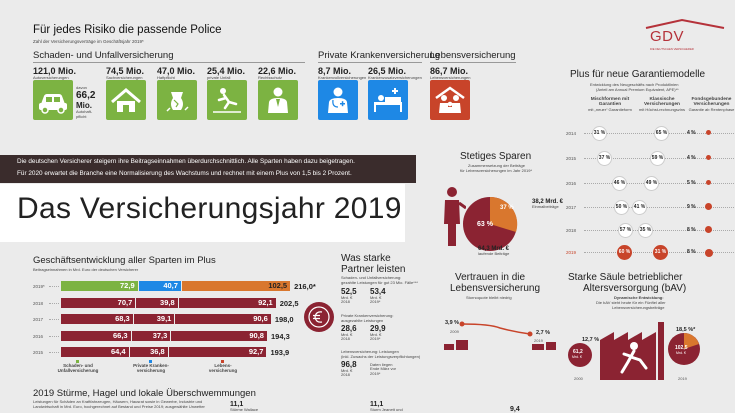 This screenshot has width=735, height=413. What do you see at coordinates (226, 73) in the screenshot?
I see `contract-unfall: 25,4 Mio. private Unfall` at bounding box center [226, 73].